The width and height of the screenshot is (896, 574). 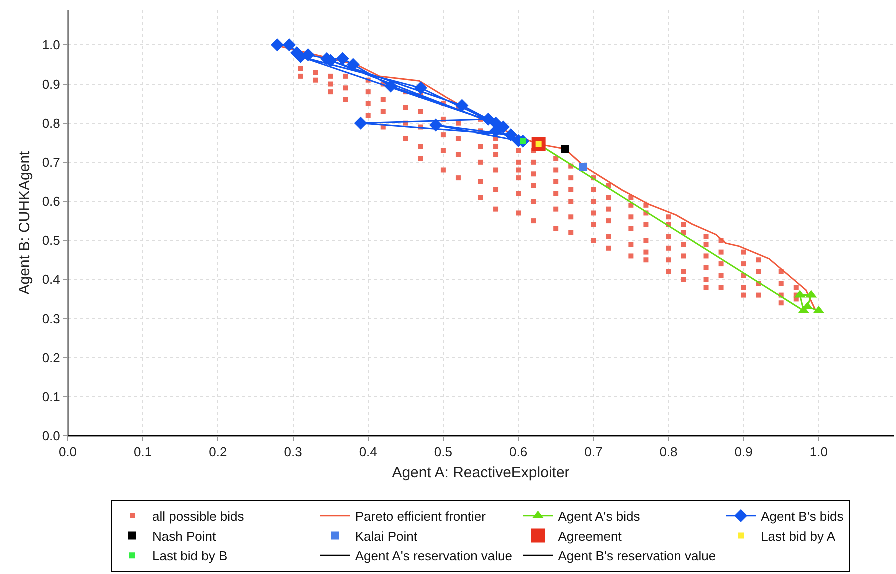 I want to click on y-tick-label: 0.7, so click(x=51, y=162).